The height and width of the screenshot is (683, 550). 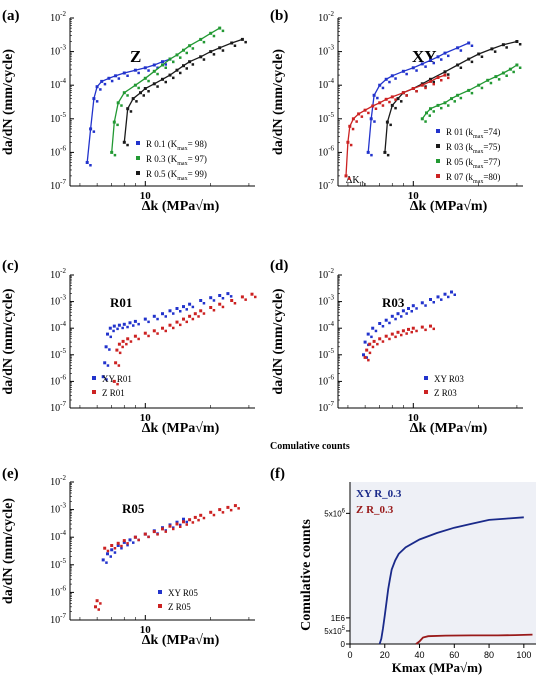 What do you see at coordinates (58, 185) in the screenshot?
I see `y-tick-label: 10⁻⁷` at bounding box center [58, 185].